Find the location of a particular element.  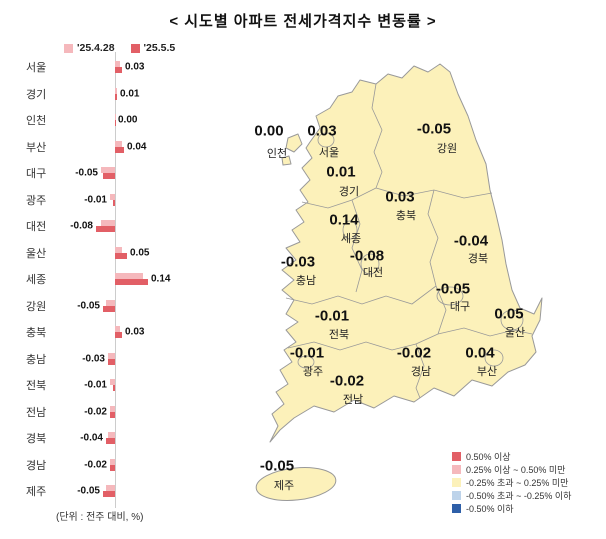

bar-row: 경남 -0.02 is located at coordinates (129, 465).